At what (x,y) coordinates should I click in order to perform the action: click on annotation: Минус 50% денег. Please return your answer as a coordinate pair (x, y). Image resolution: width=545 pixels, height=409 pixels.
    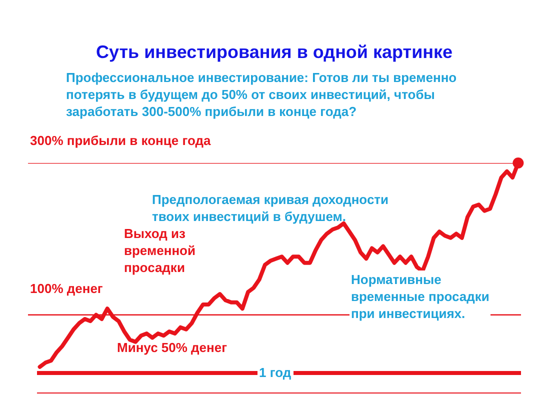
    Looking at the image, I should click on (172, 347).